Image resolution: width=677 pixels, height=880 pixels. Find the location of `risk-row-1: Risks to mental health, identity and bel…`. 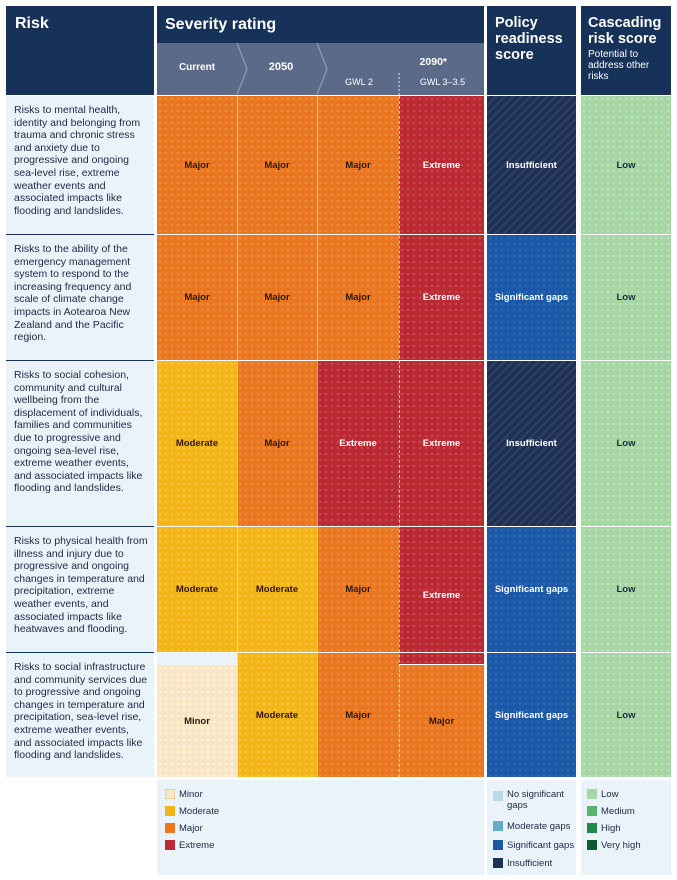

risk-row-1: Risks to mental health, identity and bel… is located at coordinates (80, 165).